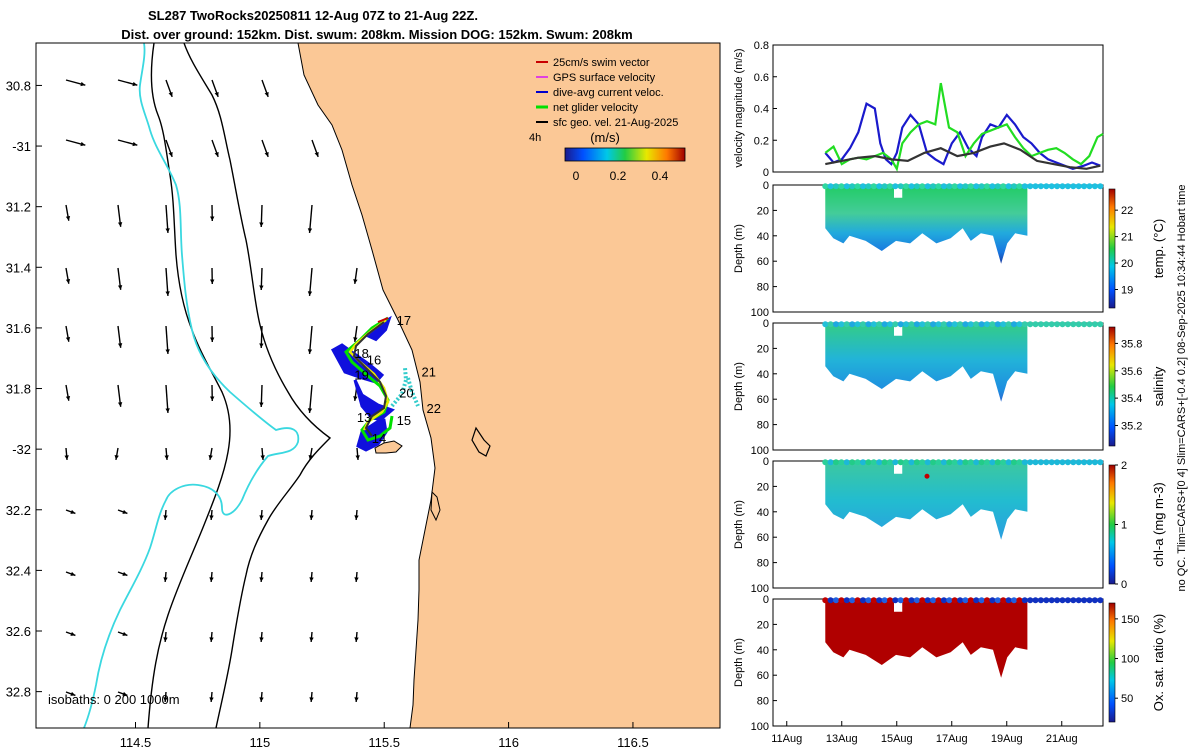 The image size is (1200, 750). Describe the element at coordinates (167, 281) in the screenshot. I see `geo-velocity-arrow` at that location.